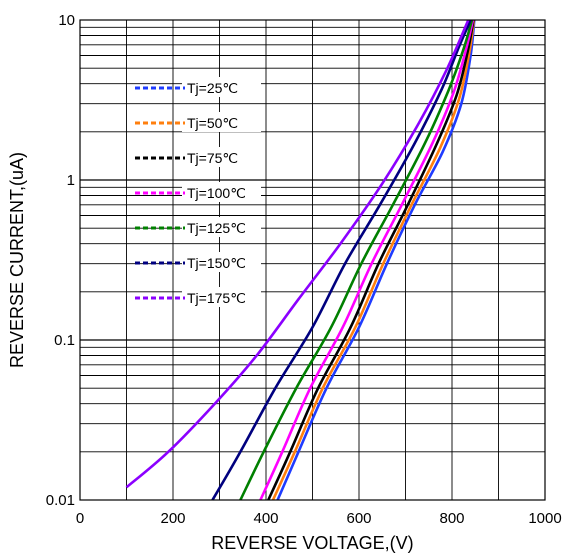 Image resolution: width=571 pixels, height=559 pixels. What do you see at coordinates (216, 228) in the screenshot?
I see `legend-label: Tj=125℃` at bounding box center [216, 228].